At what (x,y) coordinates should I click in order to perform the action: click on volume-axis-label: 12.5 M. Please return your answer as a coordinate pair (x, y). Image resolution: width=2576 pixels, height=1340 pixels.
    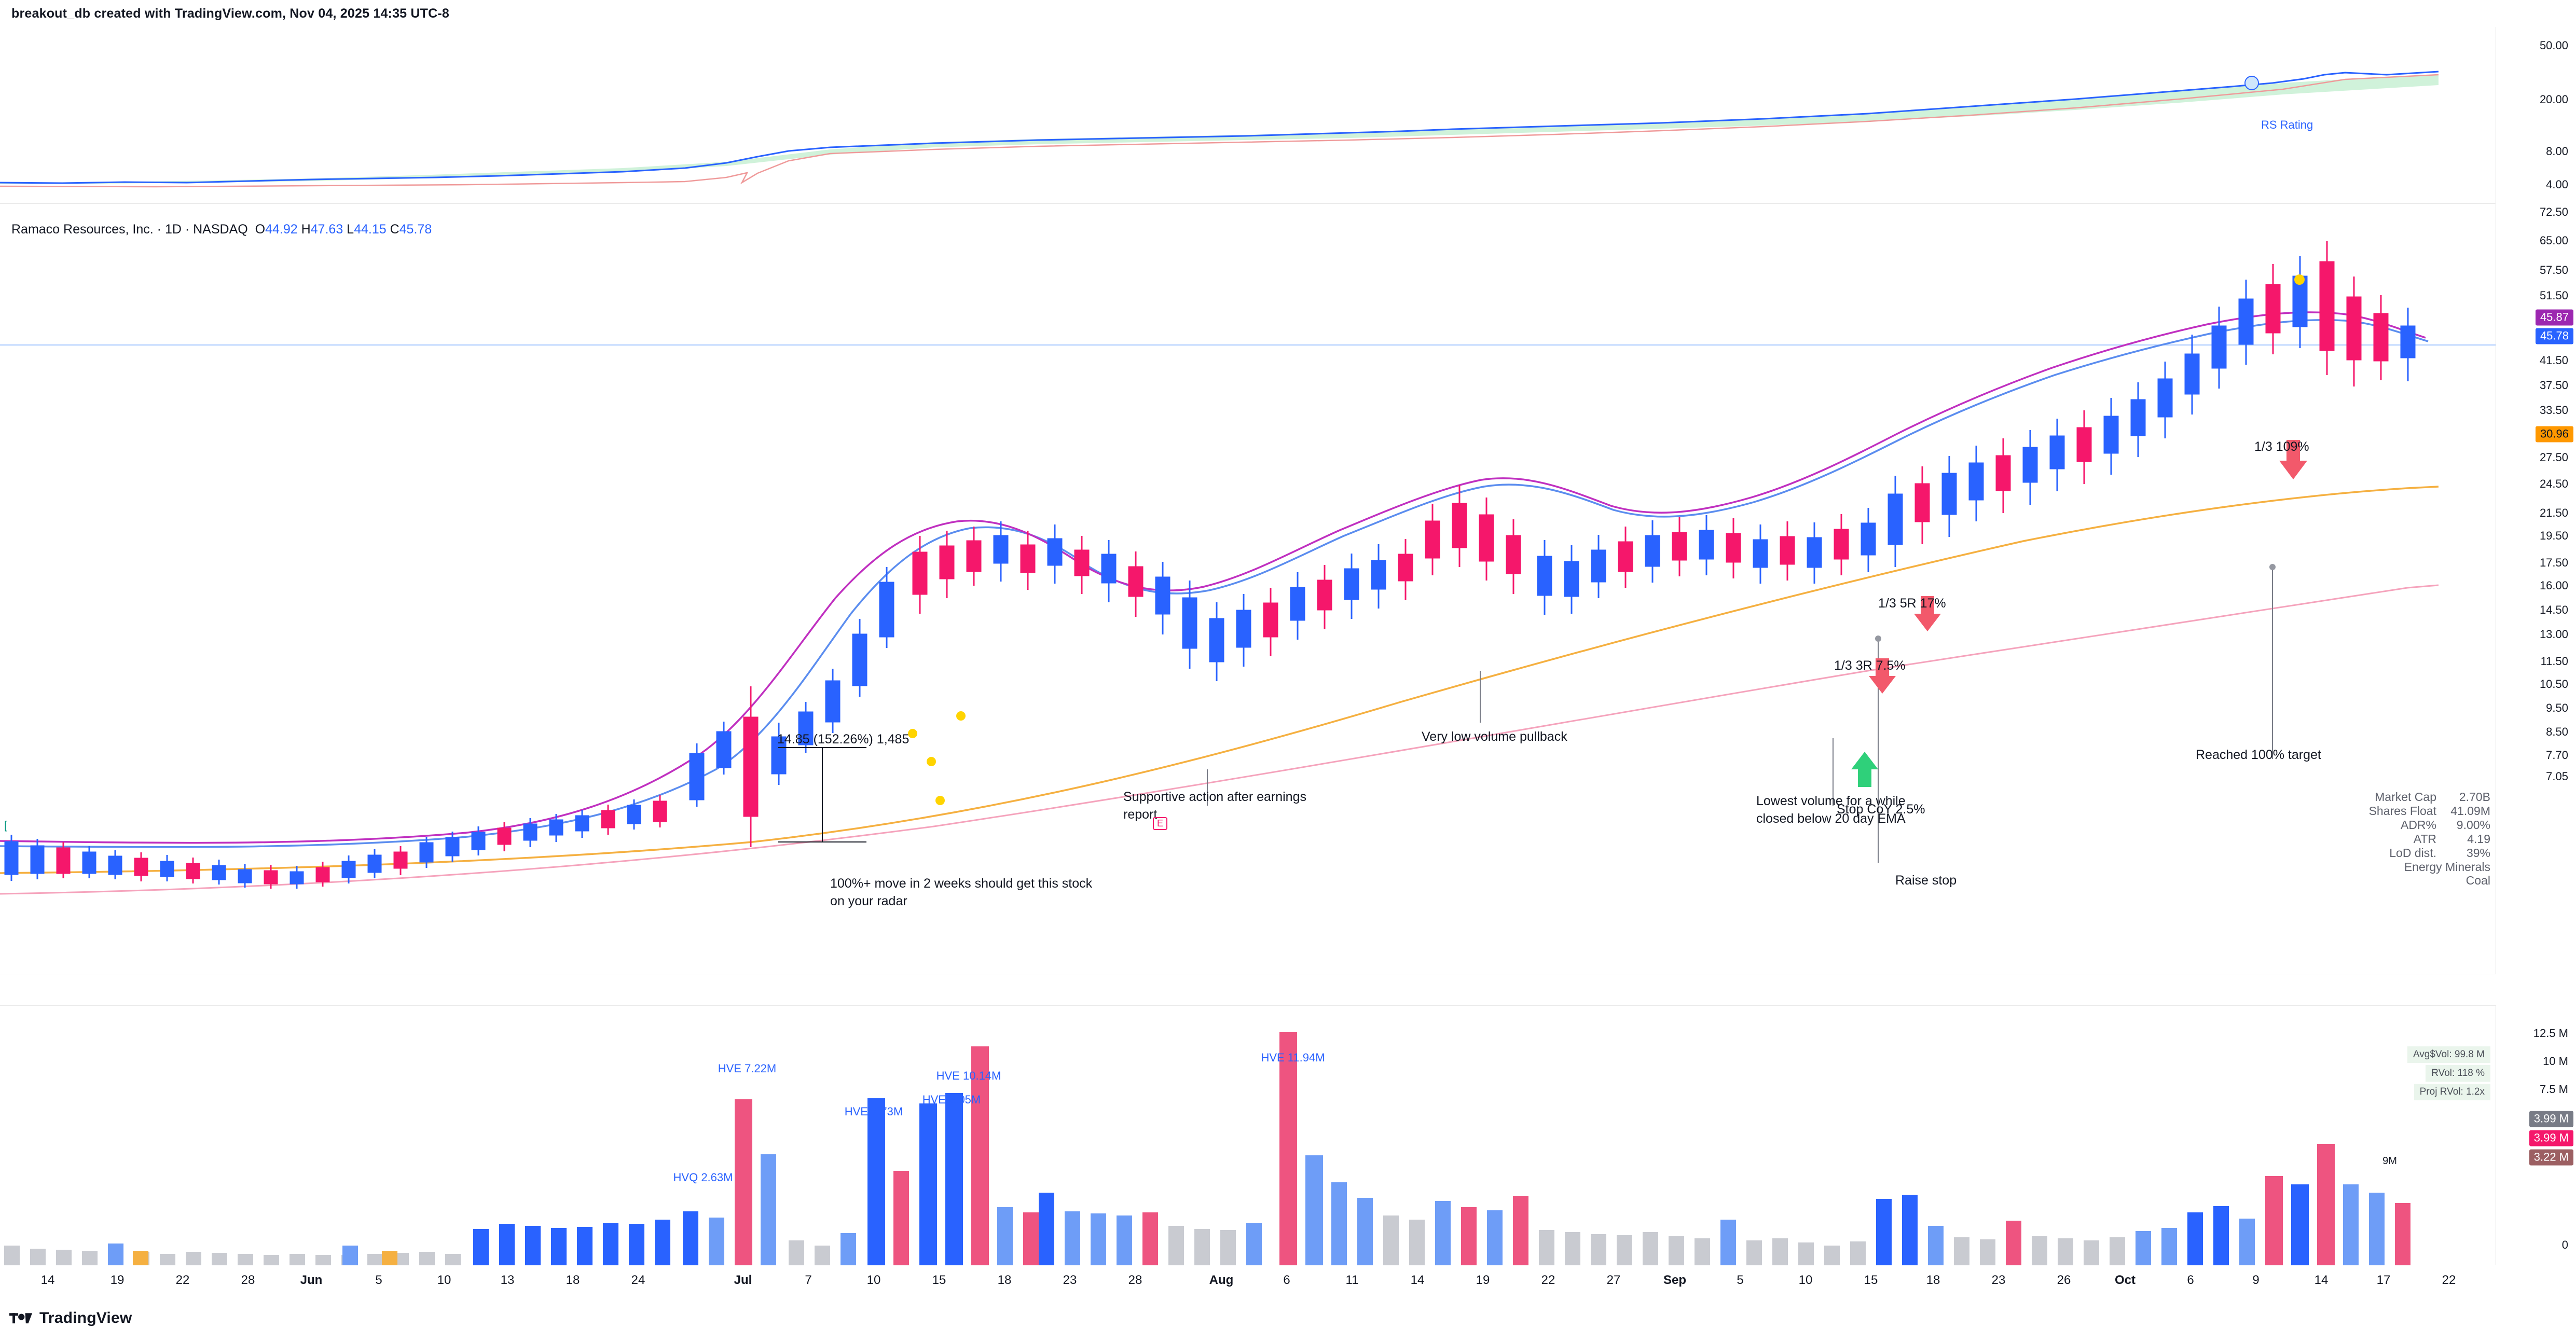
    Looking at the image, I should click on (2550, 1033).